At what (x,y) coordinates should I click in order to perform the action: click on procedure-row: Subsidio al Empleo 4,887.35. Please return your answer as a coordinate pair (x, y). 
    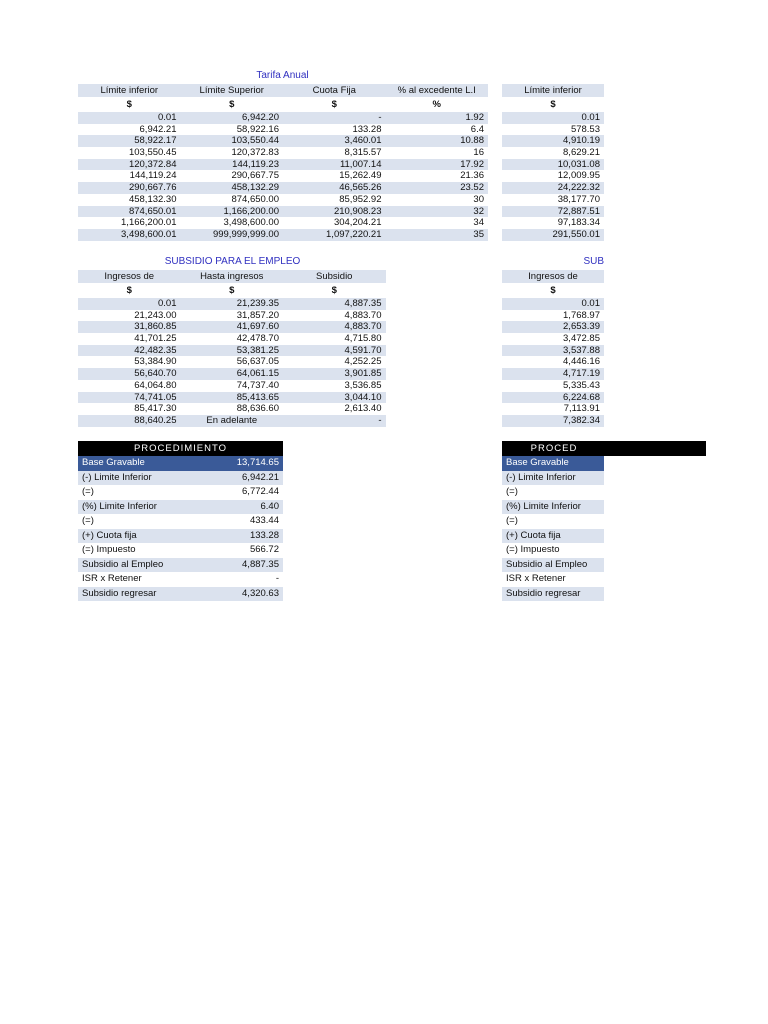
    Looking at the image, I should click on (180, 564).